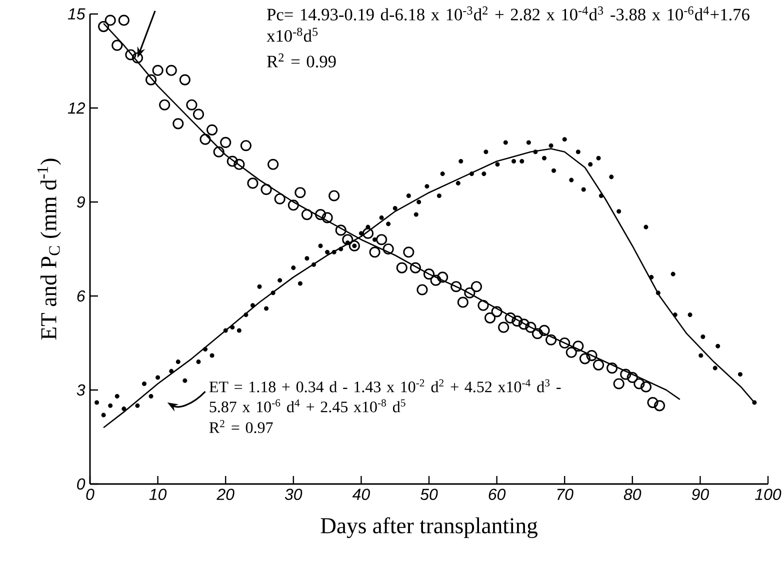 The width and height of the screenshot is (784, 565). What do you see at coordinates (81, 296) in the screenshot?
I see `y-tick-label: 6` at bounding box center [81, 296].